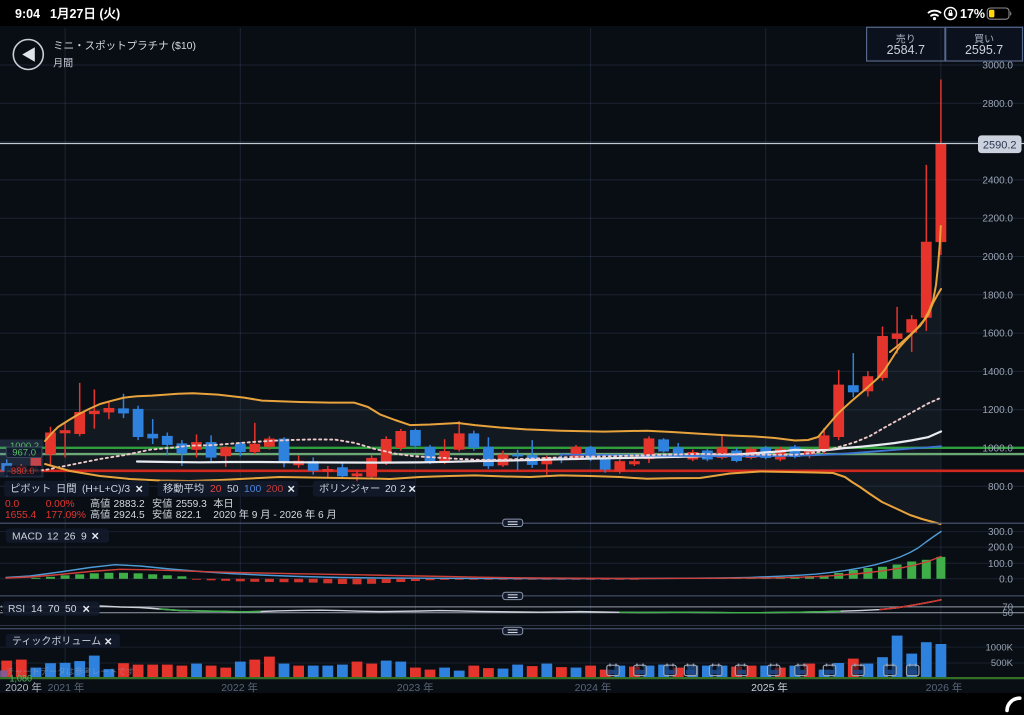 The width and height of the screenshot is (1024, 715). I want to click on svg-text: RSI, so click(16, 609).